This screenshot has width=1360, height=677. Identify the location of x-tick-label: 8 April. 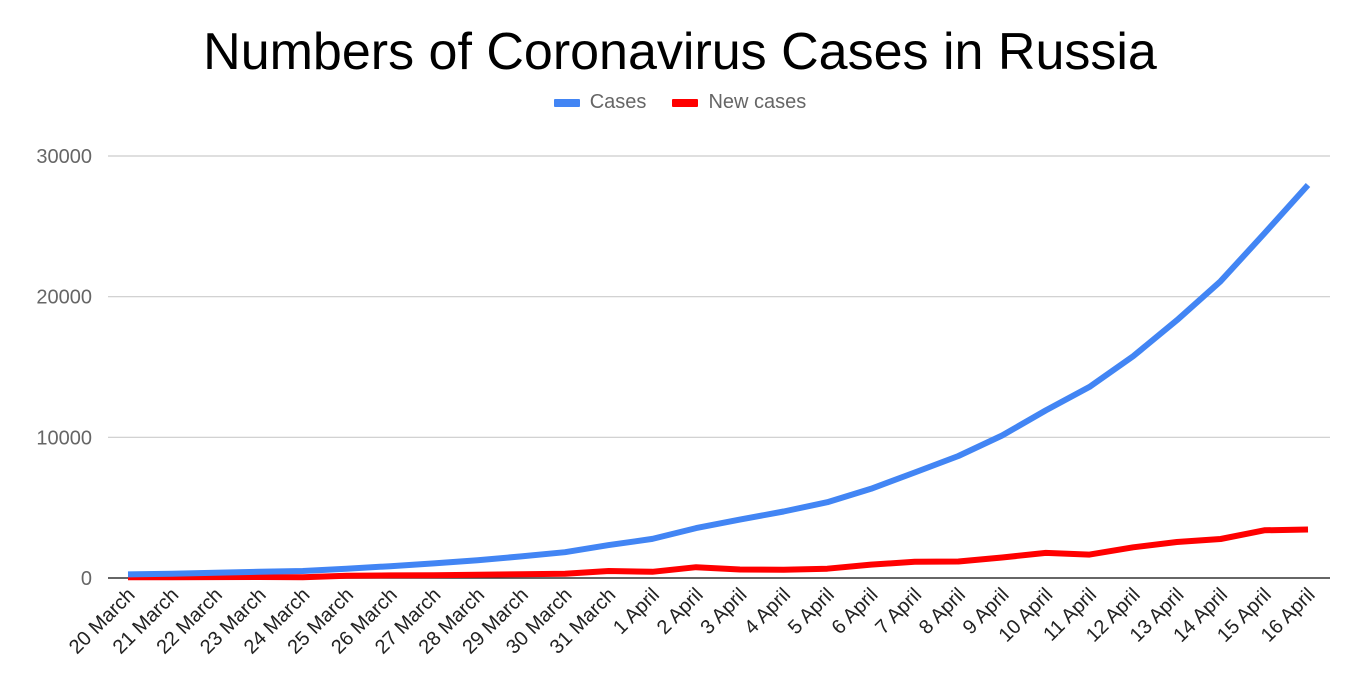
(942, 611).